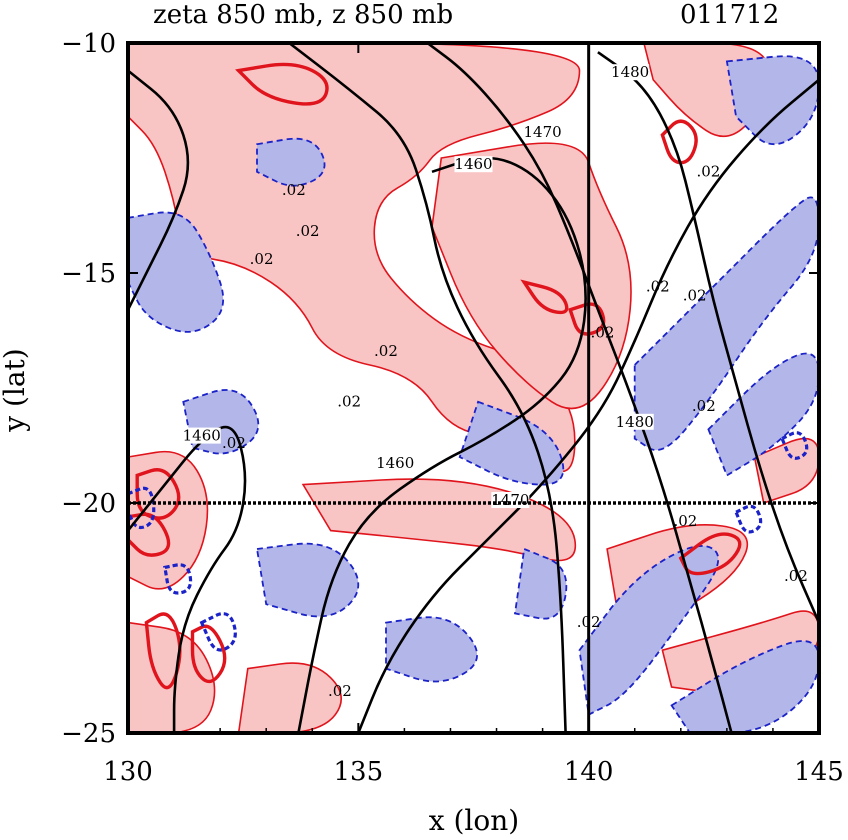 The image size is (848, 840). Describe the element at coordinates (589, 772) in the screenshot. I see `x-tick-label: 140` at that location.